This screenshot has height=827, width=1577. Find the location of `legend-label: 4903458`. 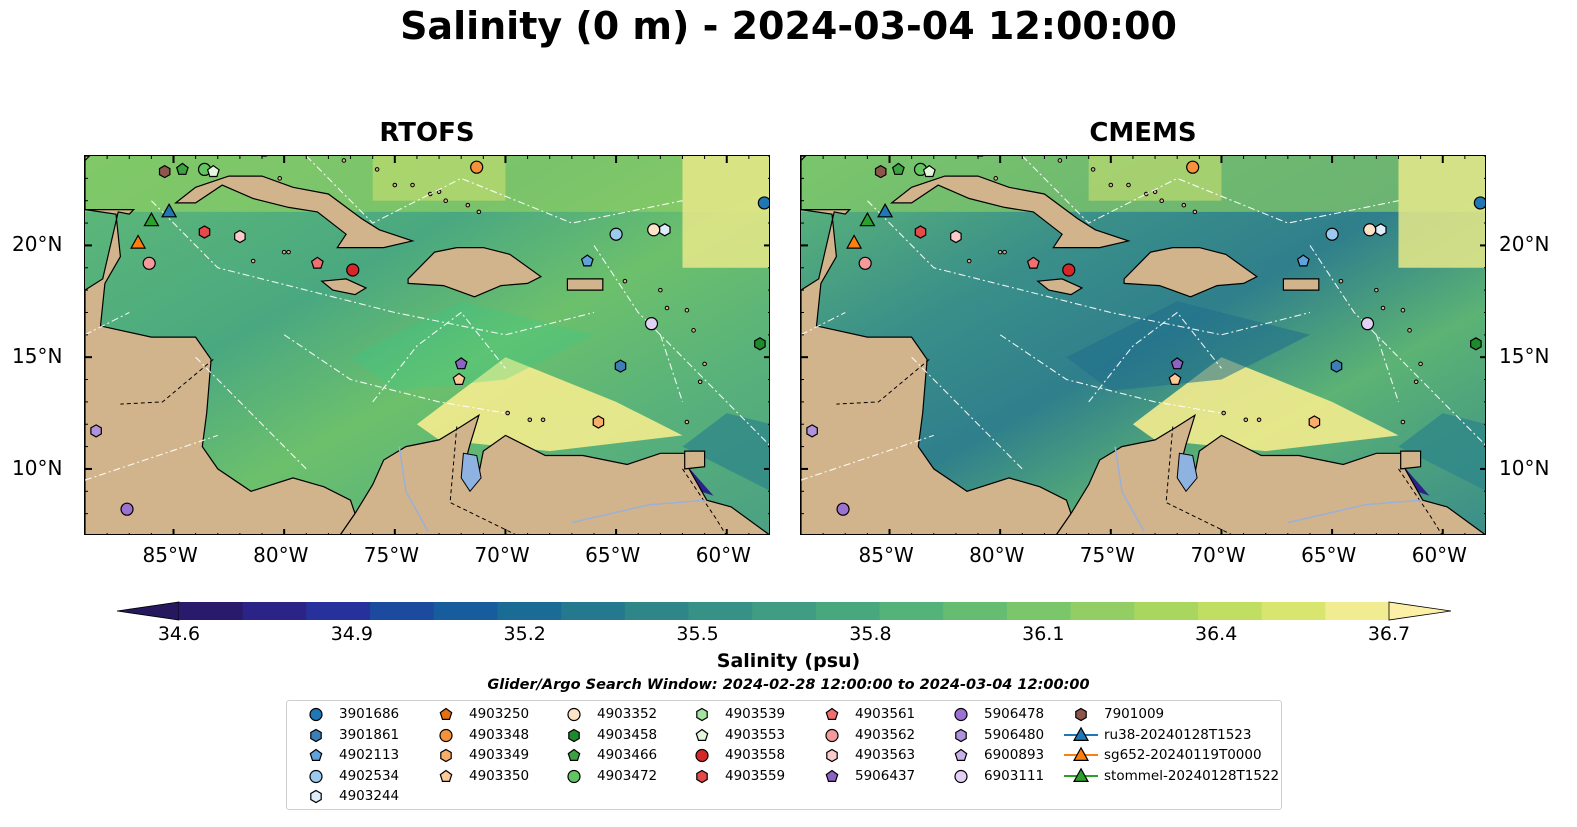

legend-label: 4903458 is located at coordinates (627, 734).